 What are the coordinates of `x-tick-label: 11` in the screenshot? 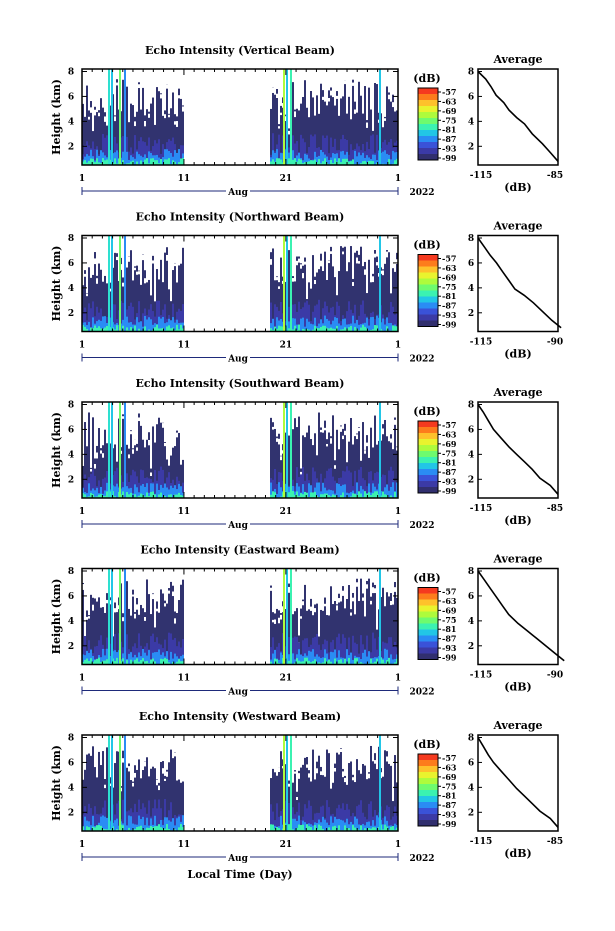 It's located at (184, 346).